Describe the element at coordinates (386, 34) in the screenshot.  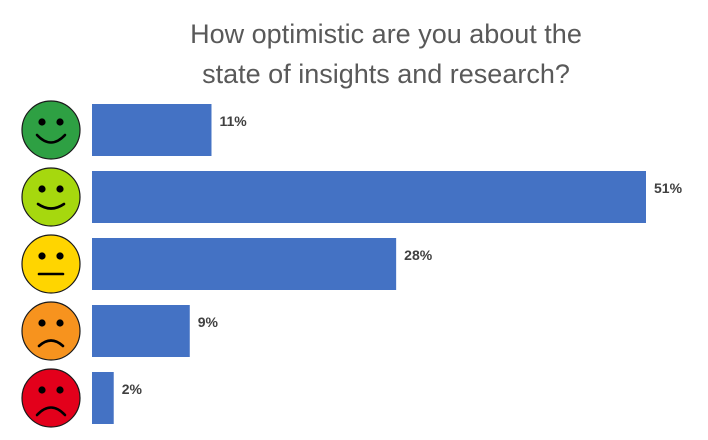
I see `chart-title-line-1: How optimistic are you about the` at that location.